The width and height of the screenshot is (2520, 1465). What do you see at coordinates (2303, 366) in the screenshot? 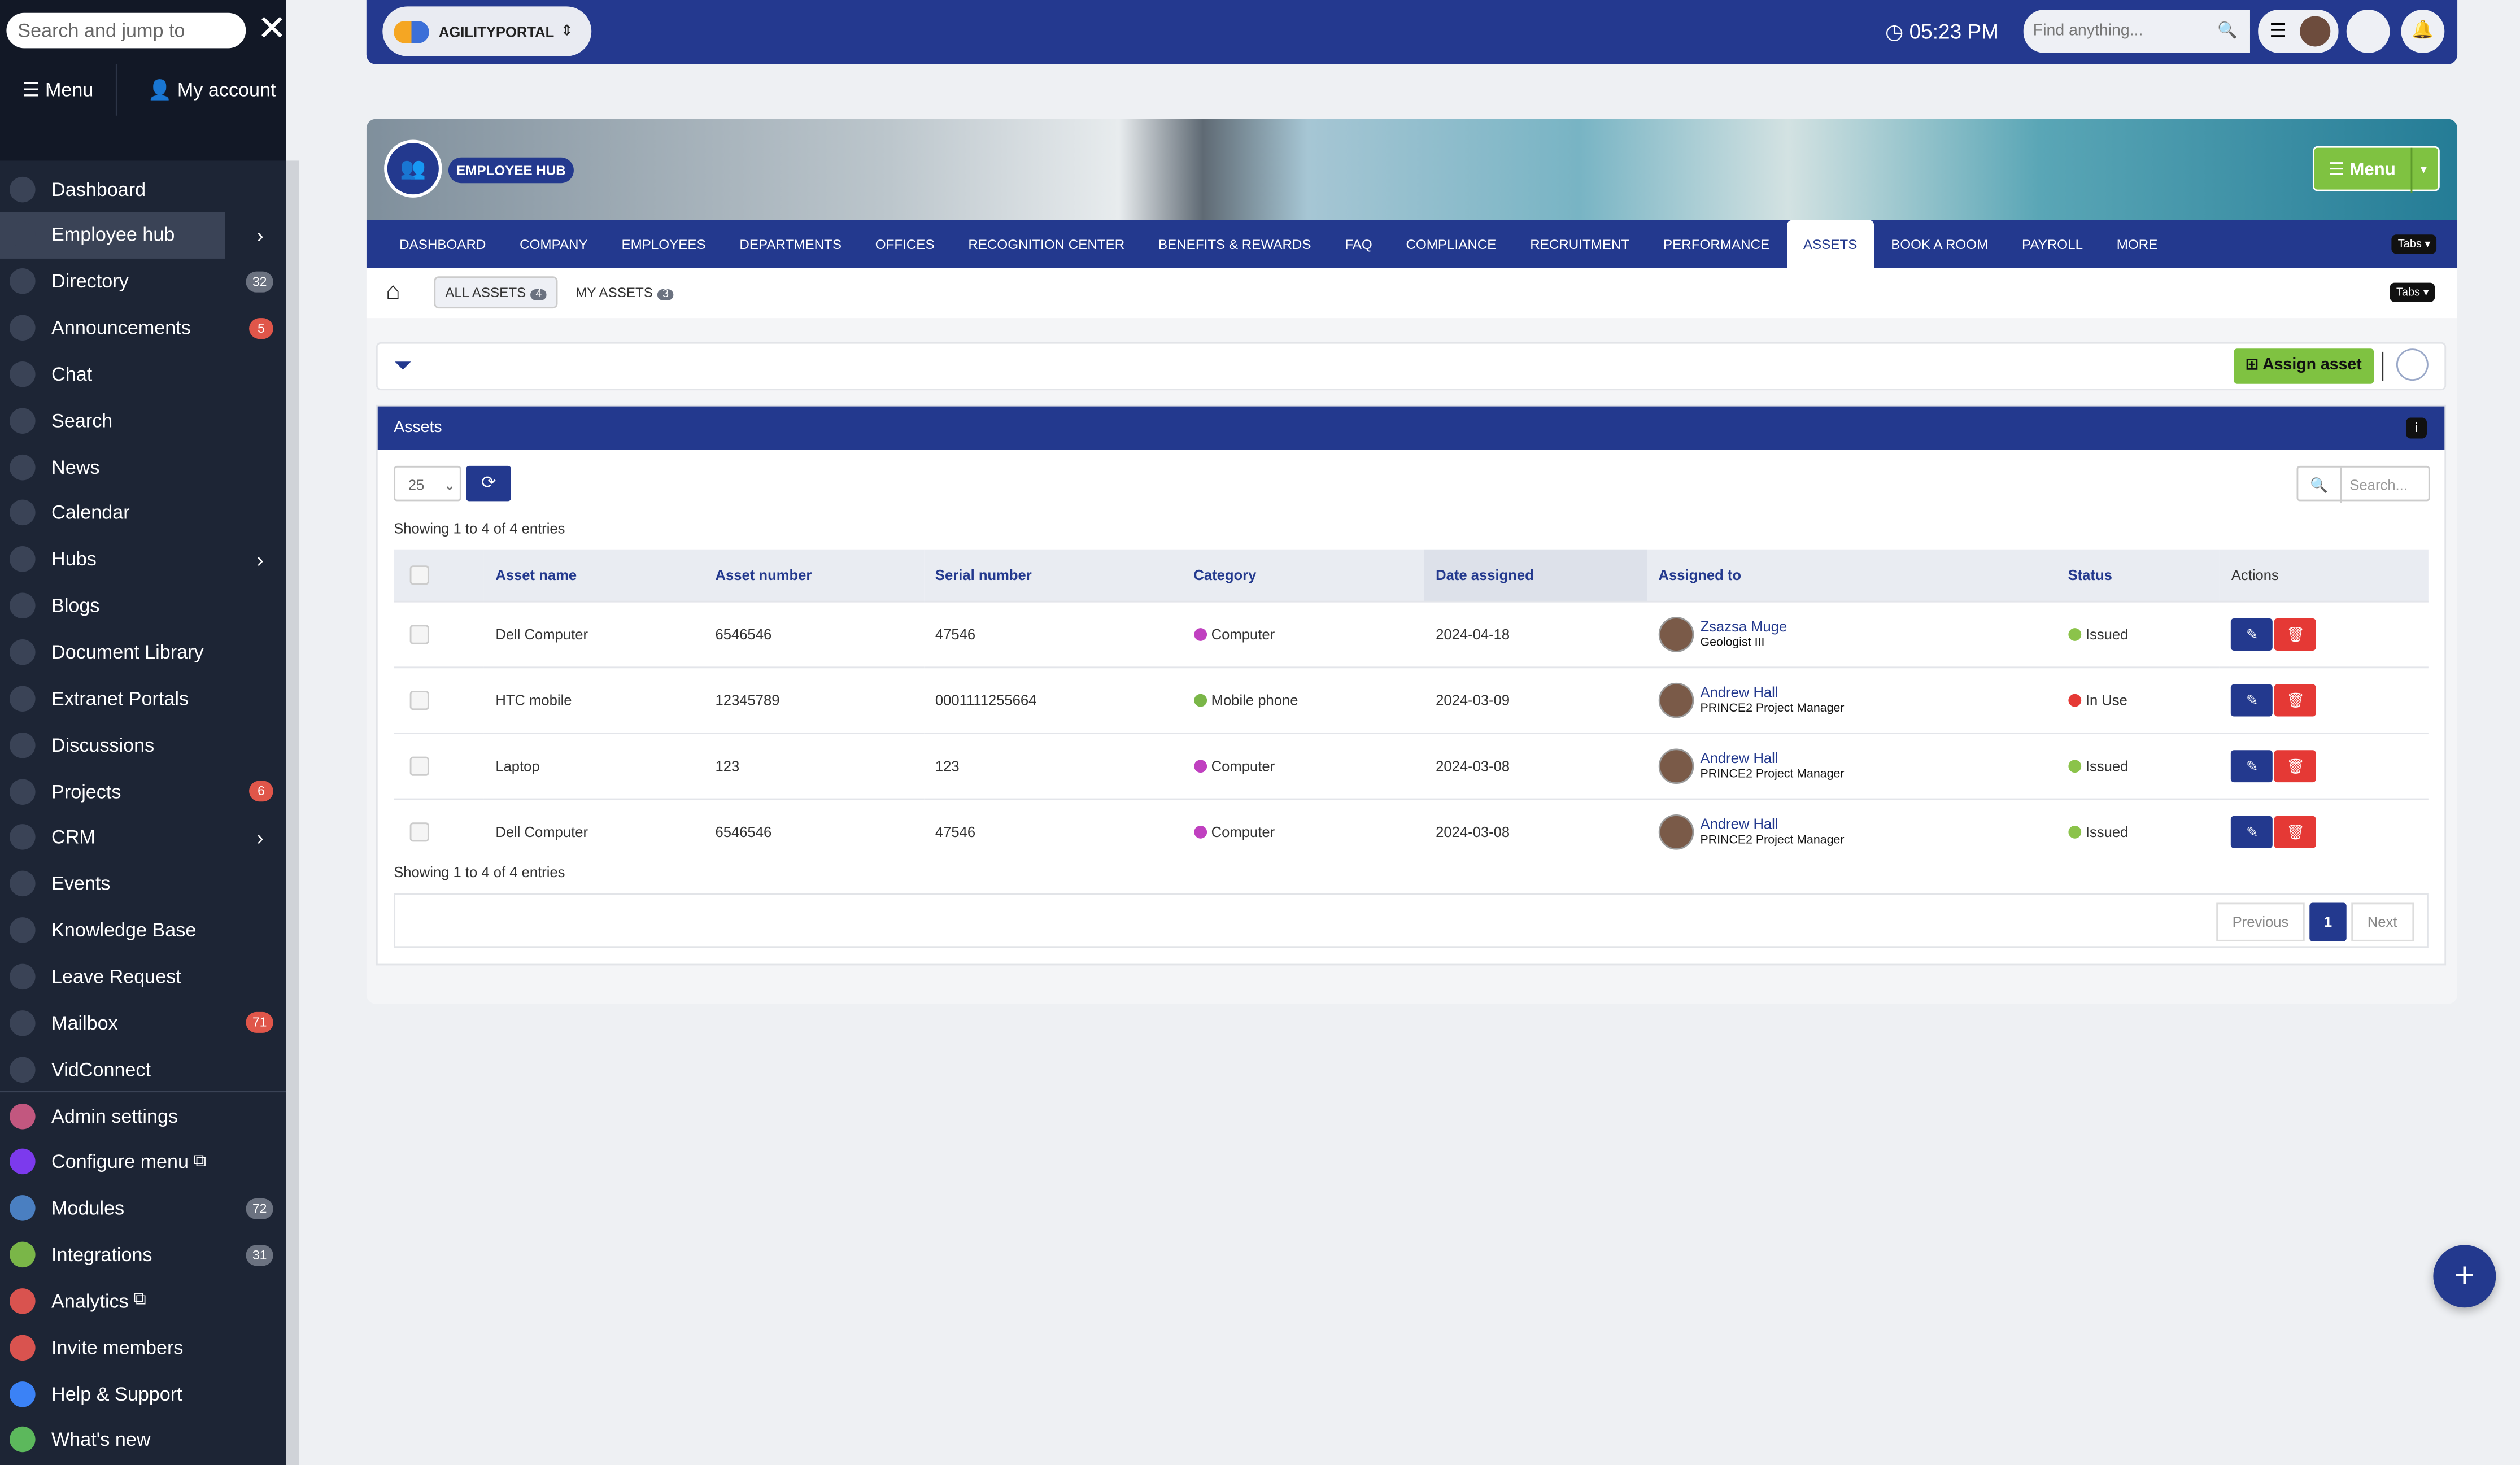
I see `assign-button: ⊞ Assign asset` at bounding box center [2303, 366].